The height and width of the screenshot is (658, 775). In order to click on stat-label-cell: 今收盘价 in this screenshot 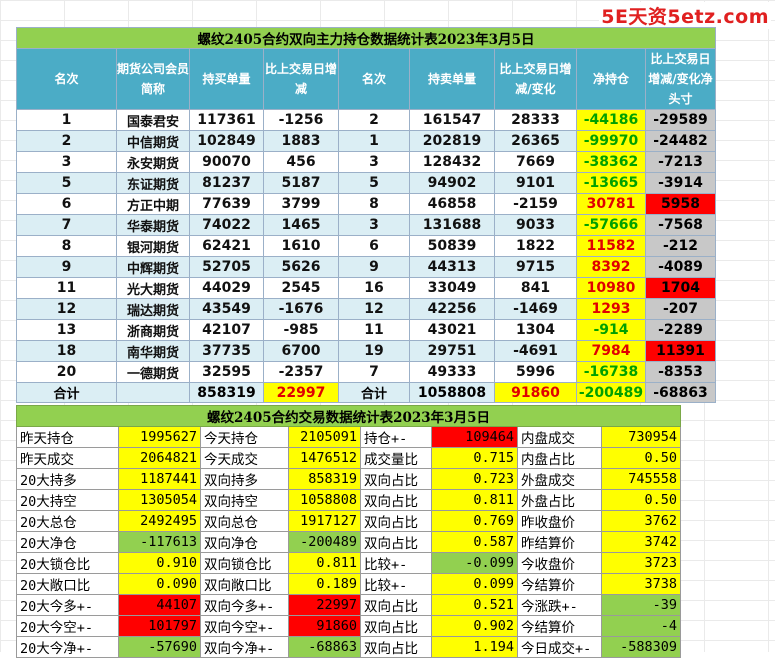, I will do `click(559, 563)`.